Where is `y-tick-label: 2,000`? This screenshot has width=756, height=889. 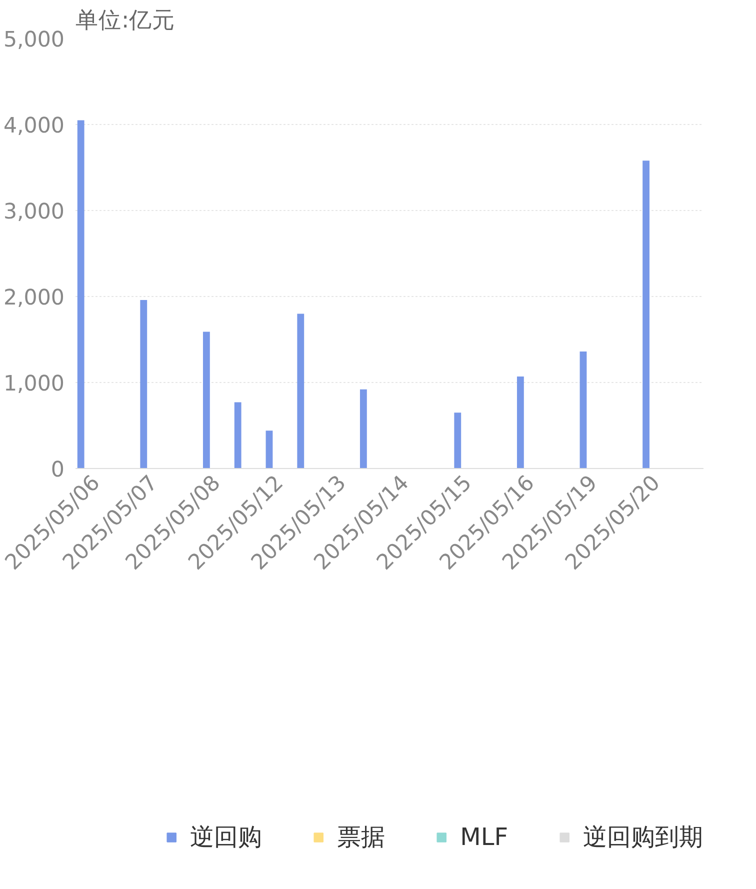 y-tick-label: 2,000 is located at coordinates (34, 298).